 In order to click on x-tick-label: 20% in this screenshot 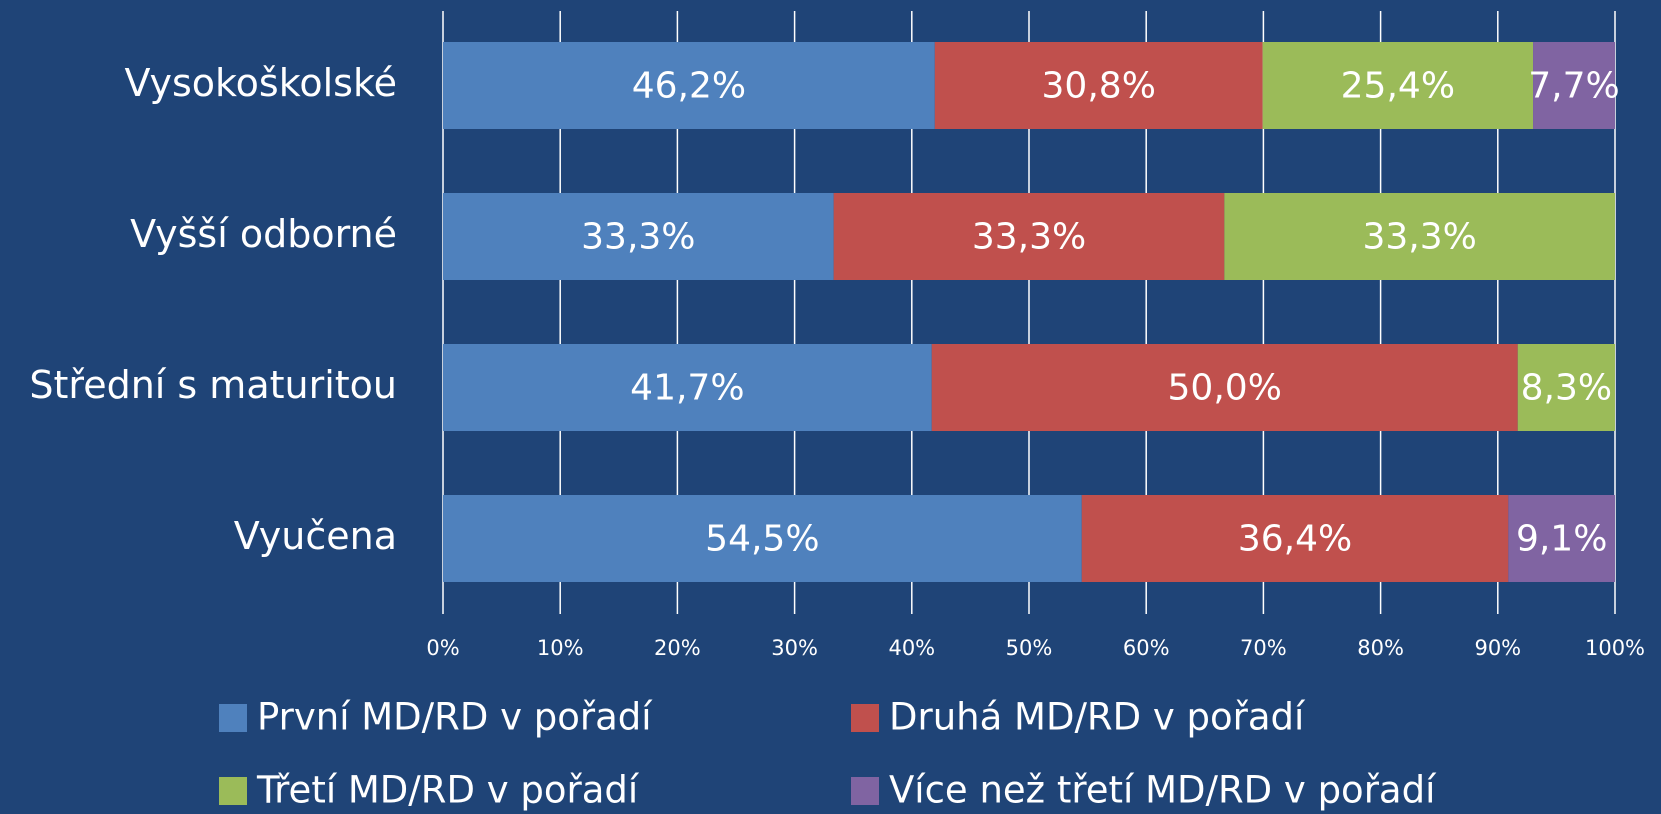, I will do `click(677, 648)`.